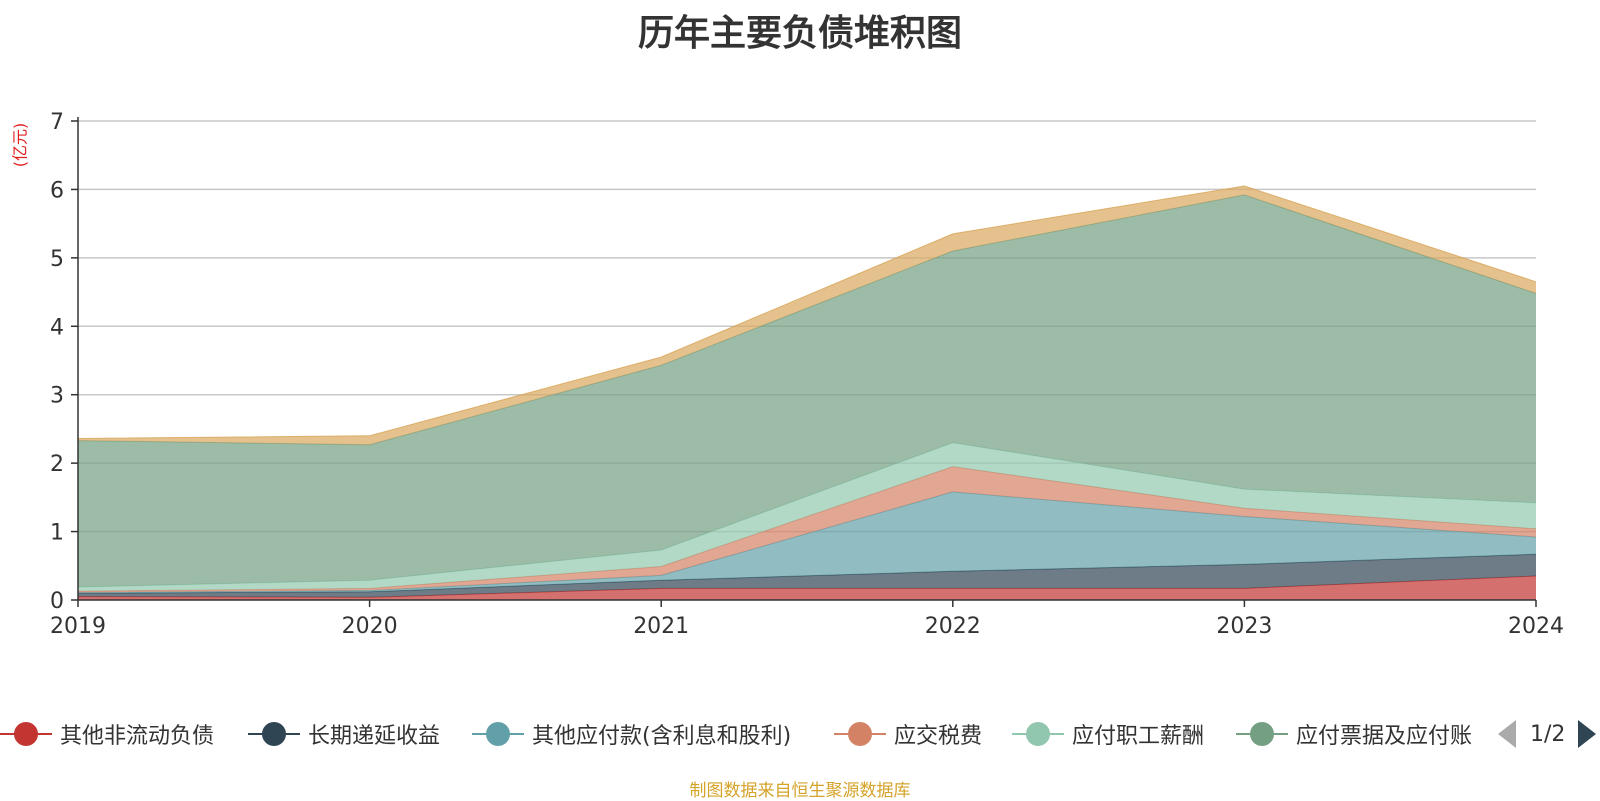 Image resolution: width=1600 pixels, height=801 pixels. What do you see at coordinates (799, 33) in the screenshot?
I see `chart-title: 历年主要负债堆积图` at bounding box center [799, 33].